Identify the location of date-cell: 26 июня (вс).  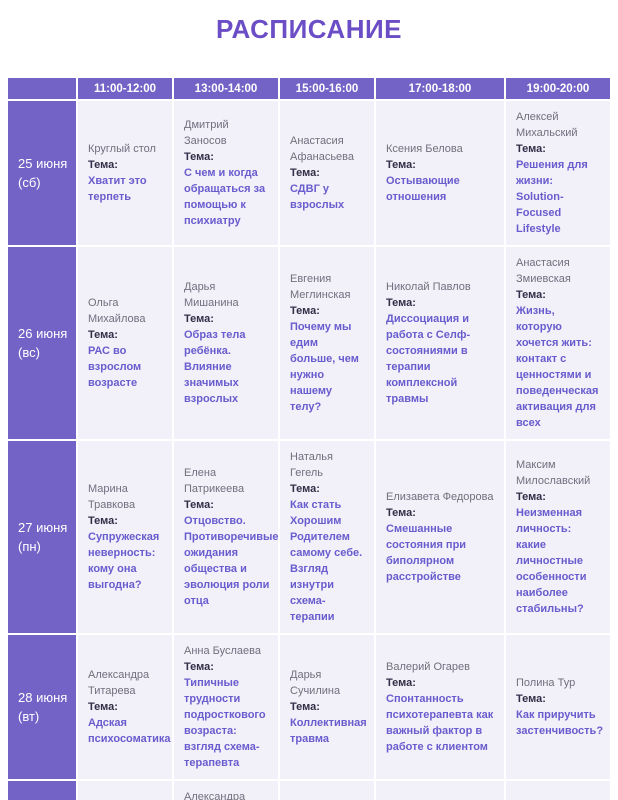
(42, 343).